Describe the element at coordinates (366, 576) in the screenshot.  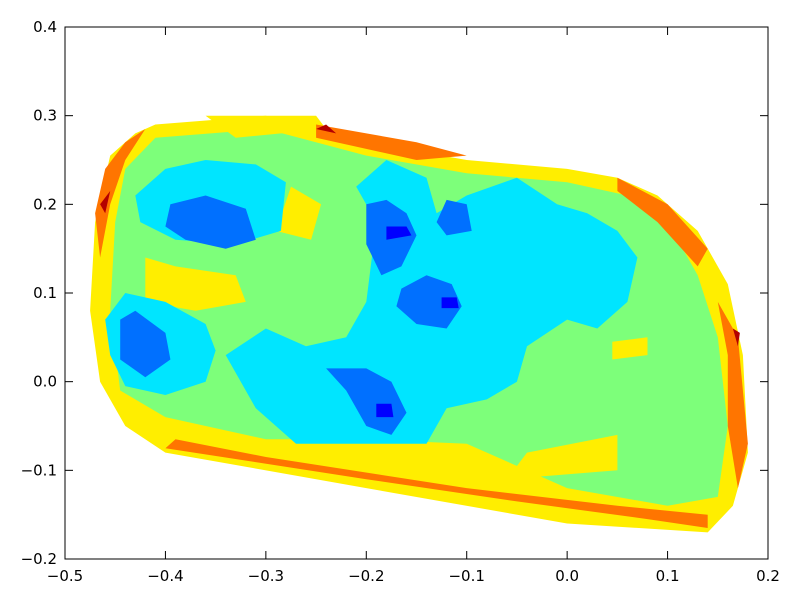
I see `x-tick-label: −0.2` at that location.